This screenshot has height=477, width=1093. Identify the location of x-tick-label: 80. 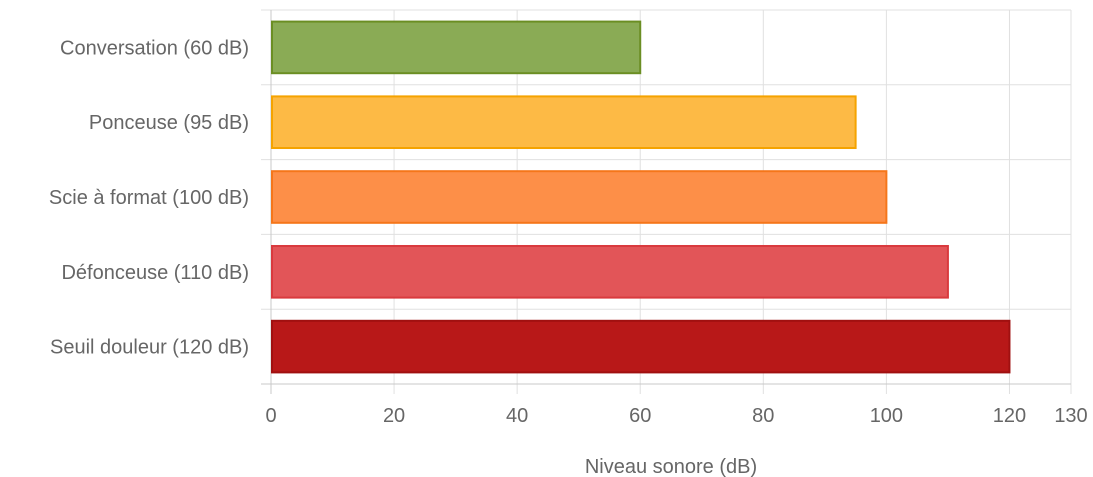
(763, 416).